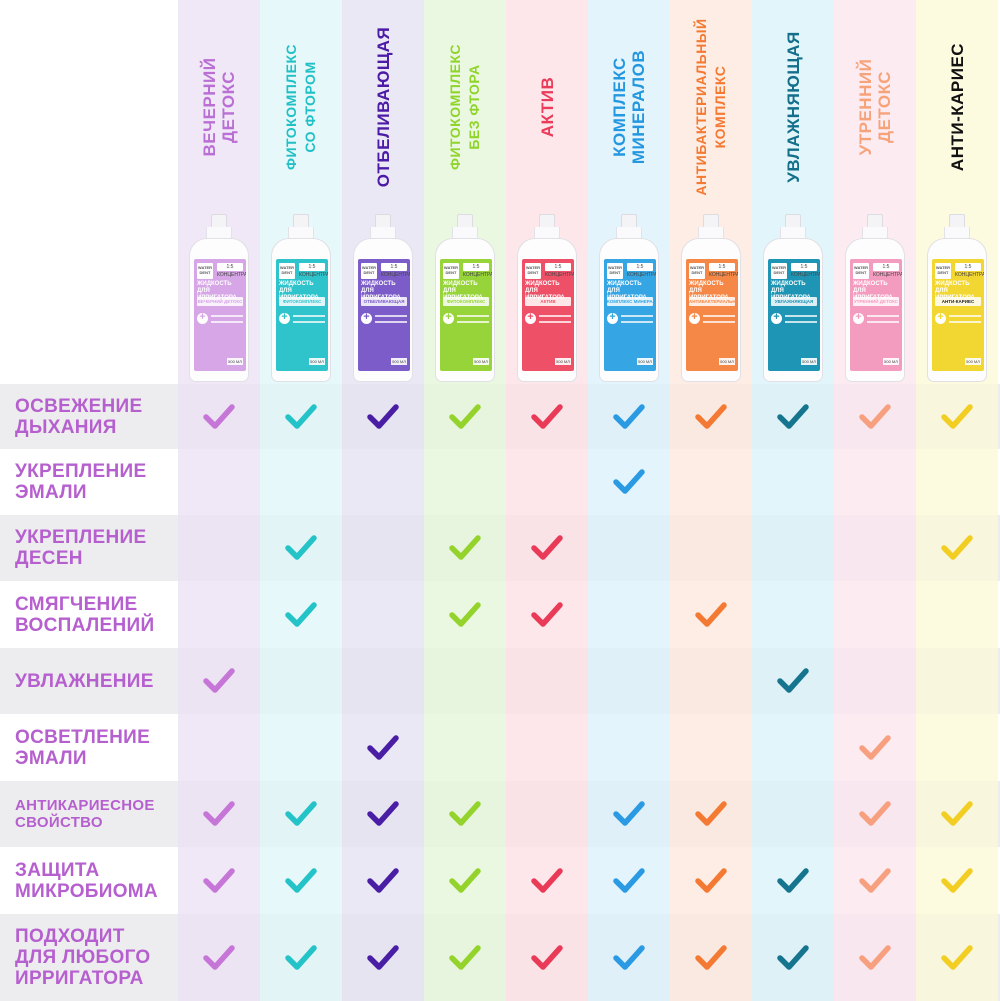 This screenshot has height=1001, width=1000. Describe the element at coordinates (793, 107) in the screenshot. I see `column-title: УВЛАЖНЯЮЩАЯ` at that location.